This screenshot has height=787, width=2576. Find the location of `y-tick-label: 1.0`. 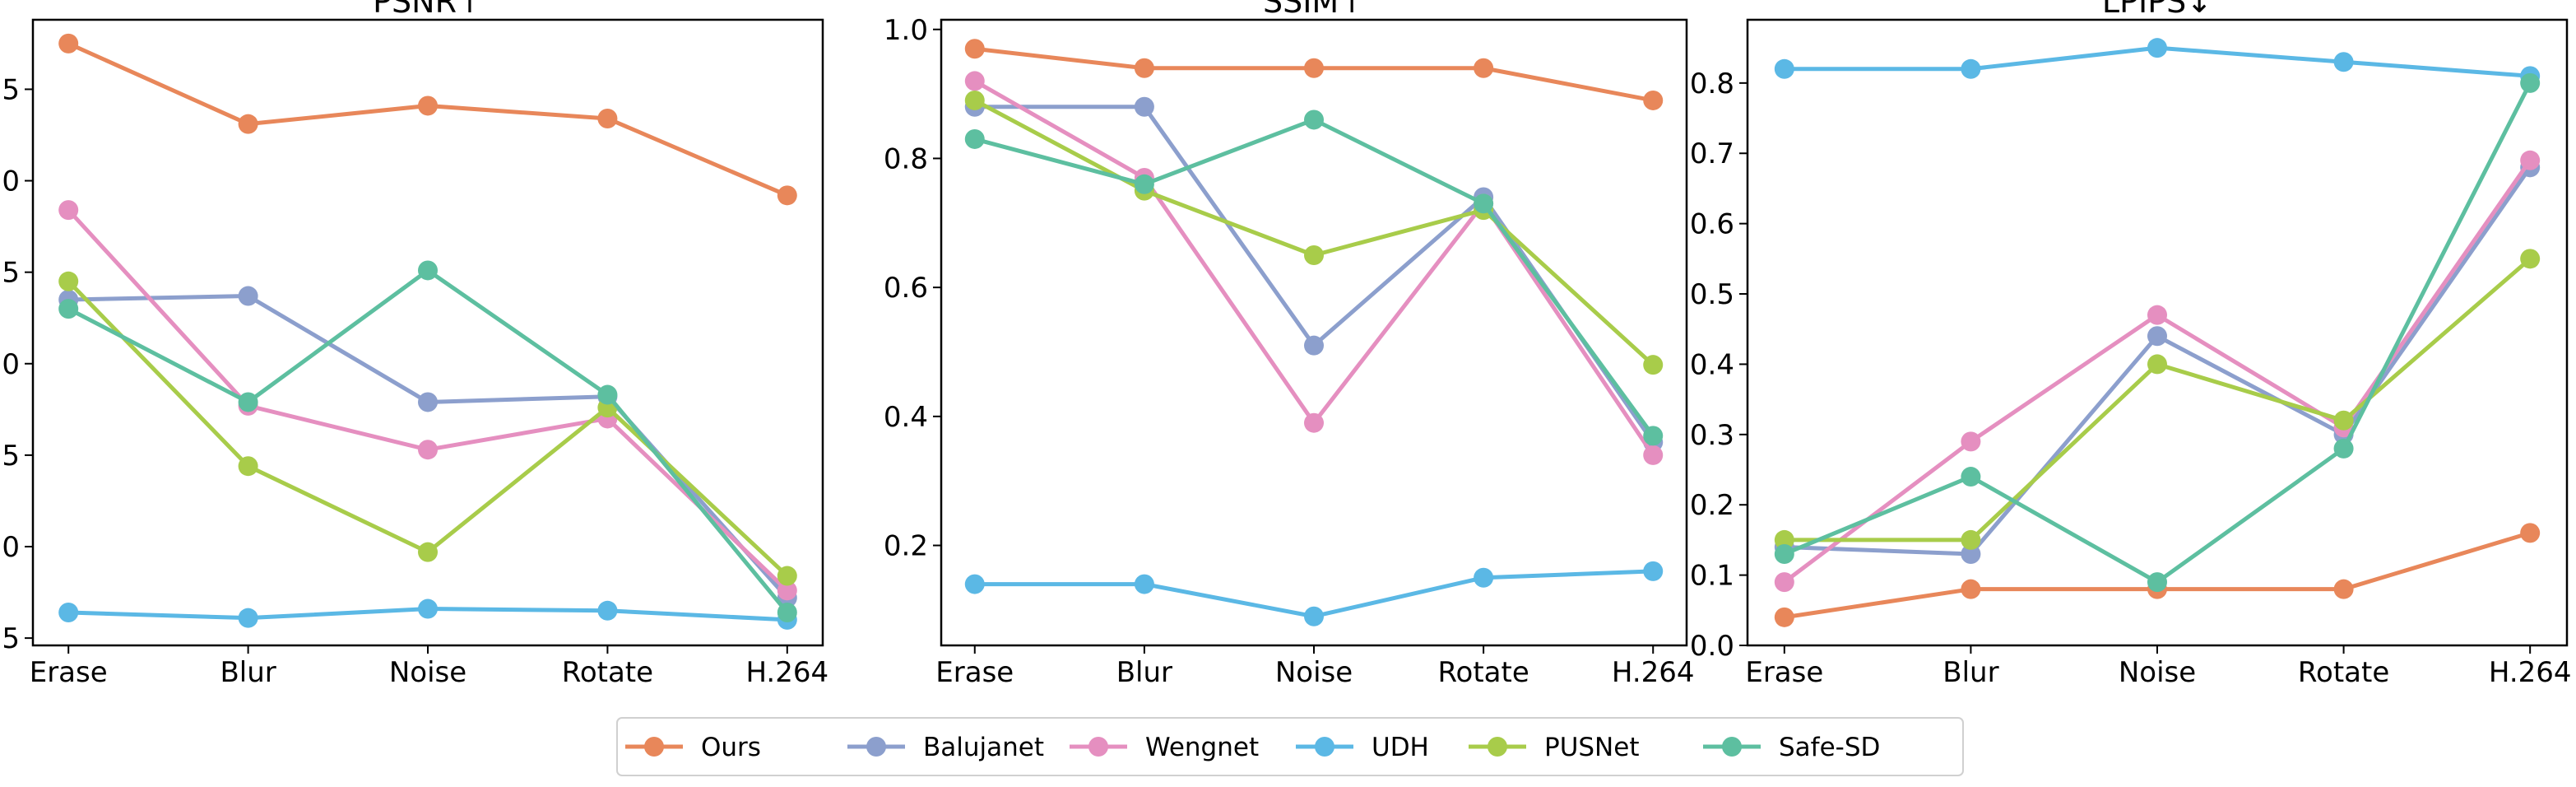

y-tick-label: 1.0 is located at coordinates (906, 30).